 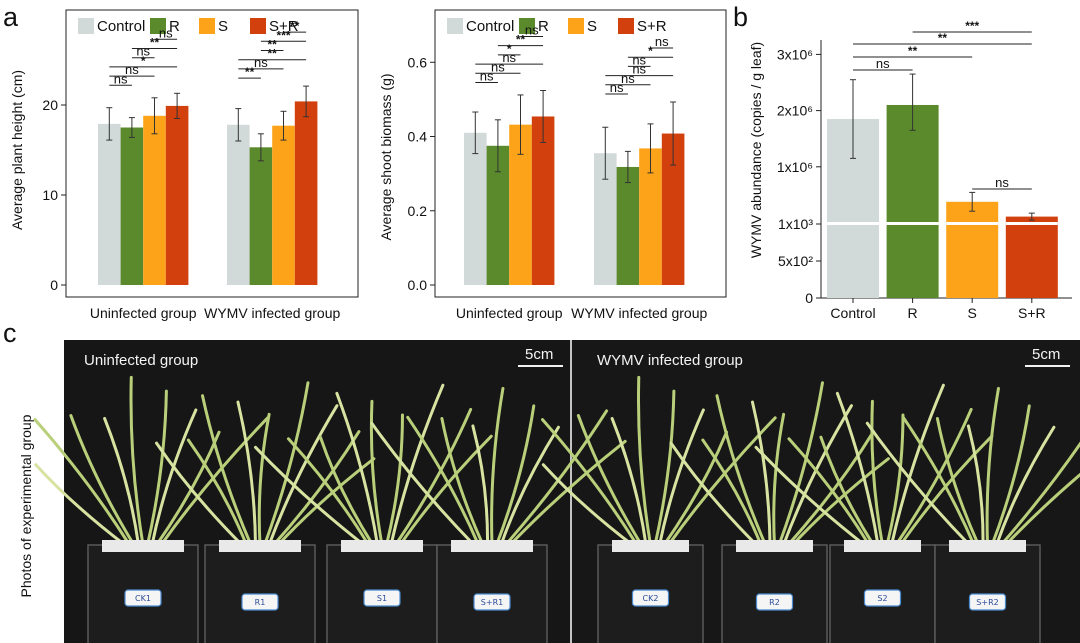 I want to click on x-tick-label-Control: Control, so click(x=852, y=313).